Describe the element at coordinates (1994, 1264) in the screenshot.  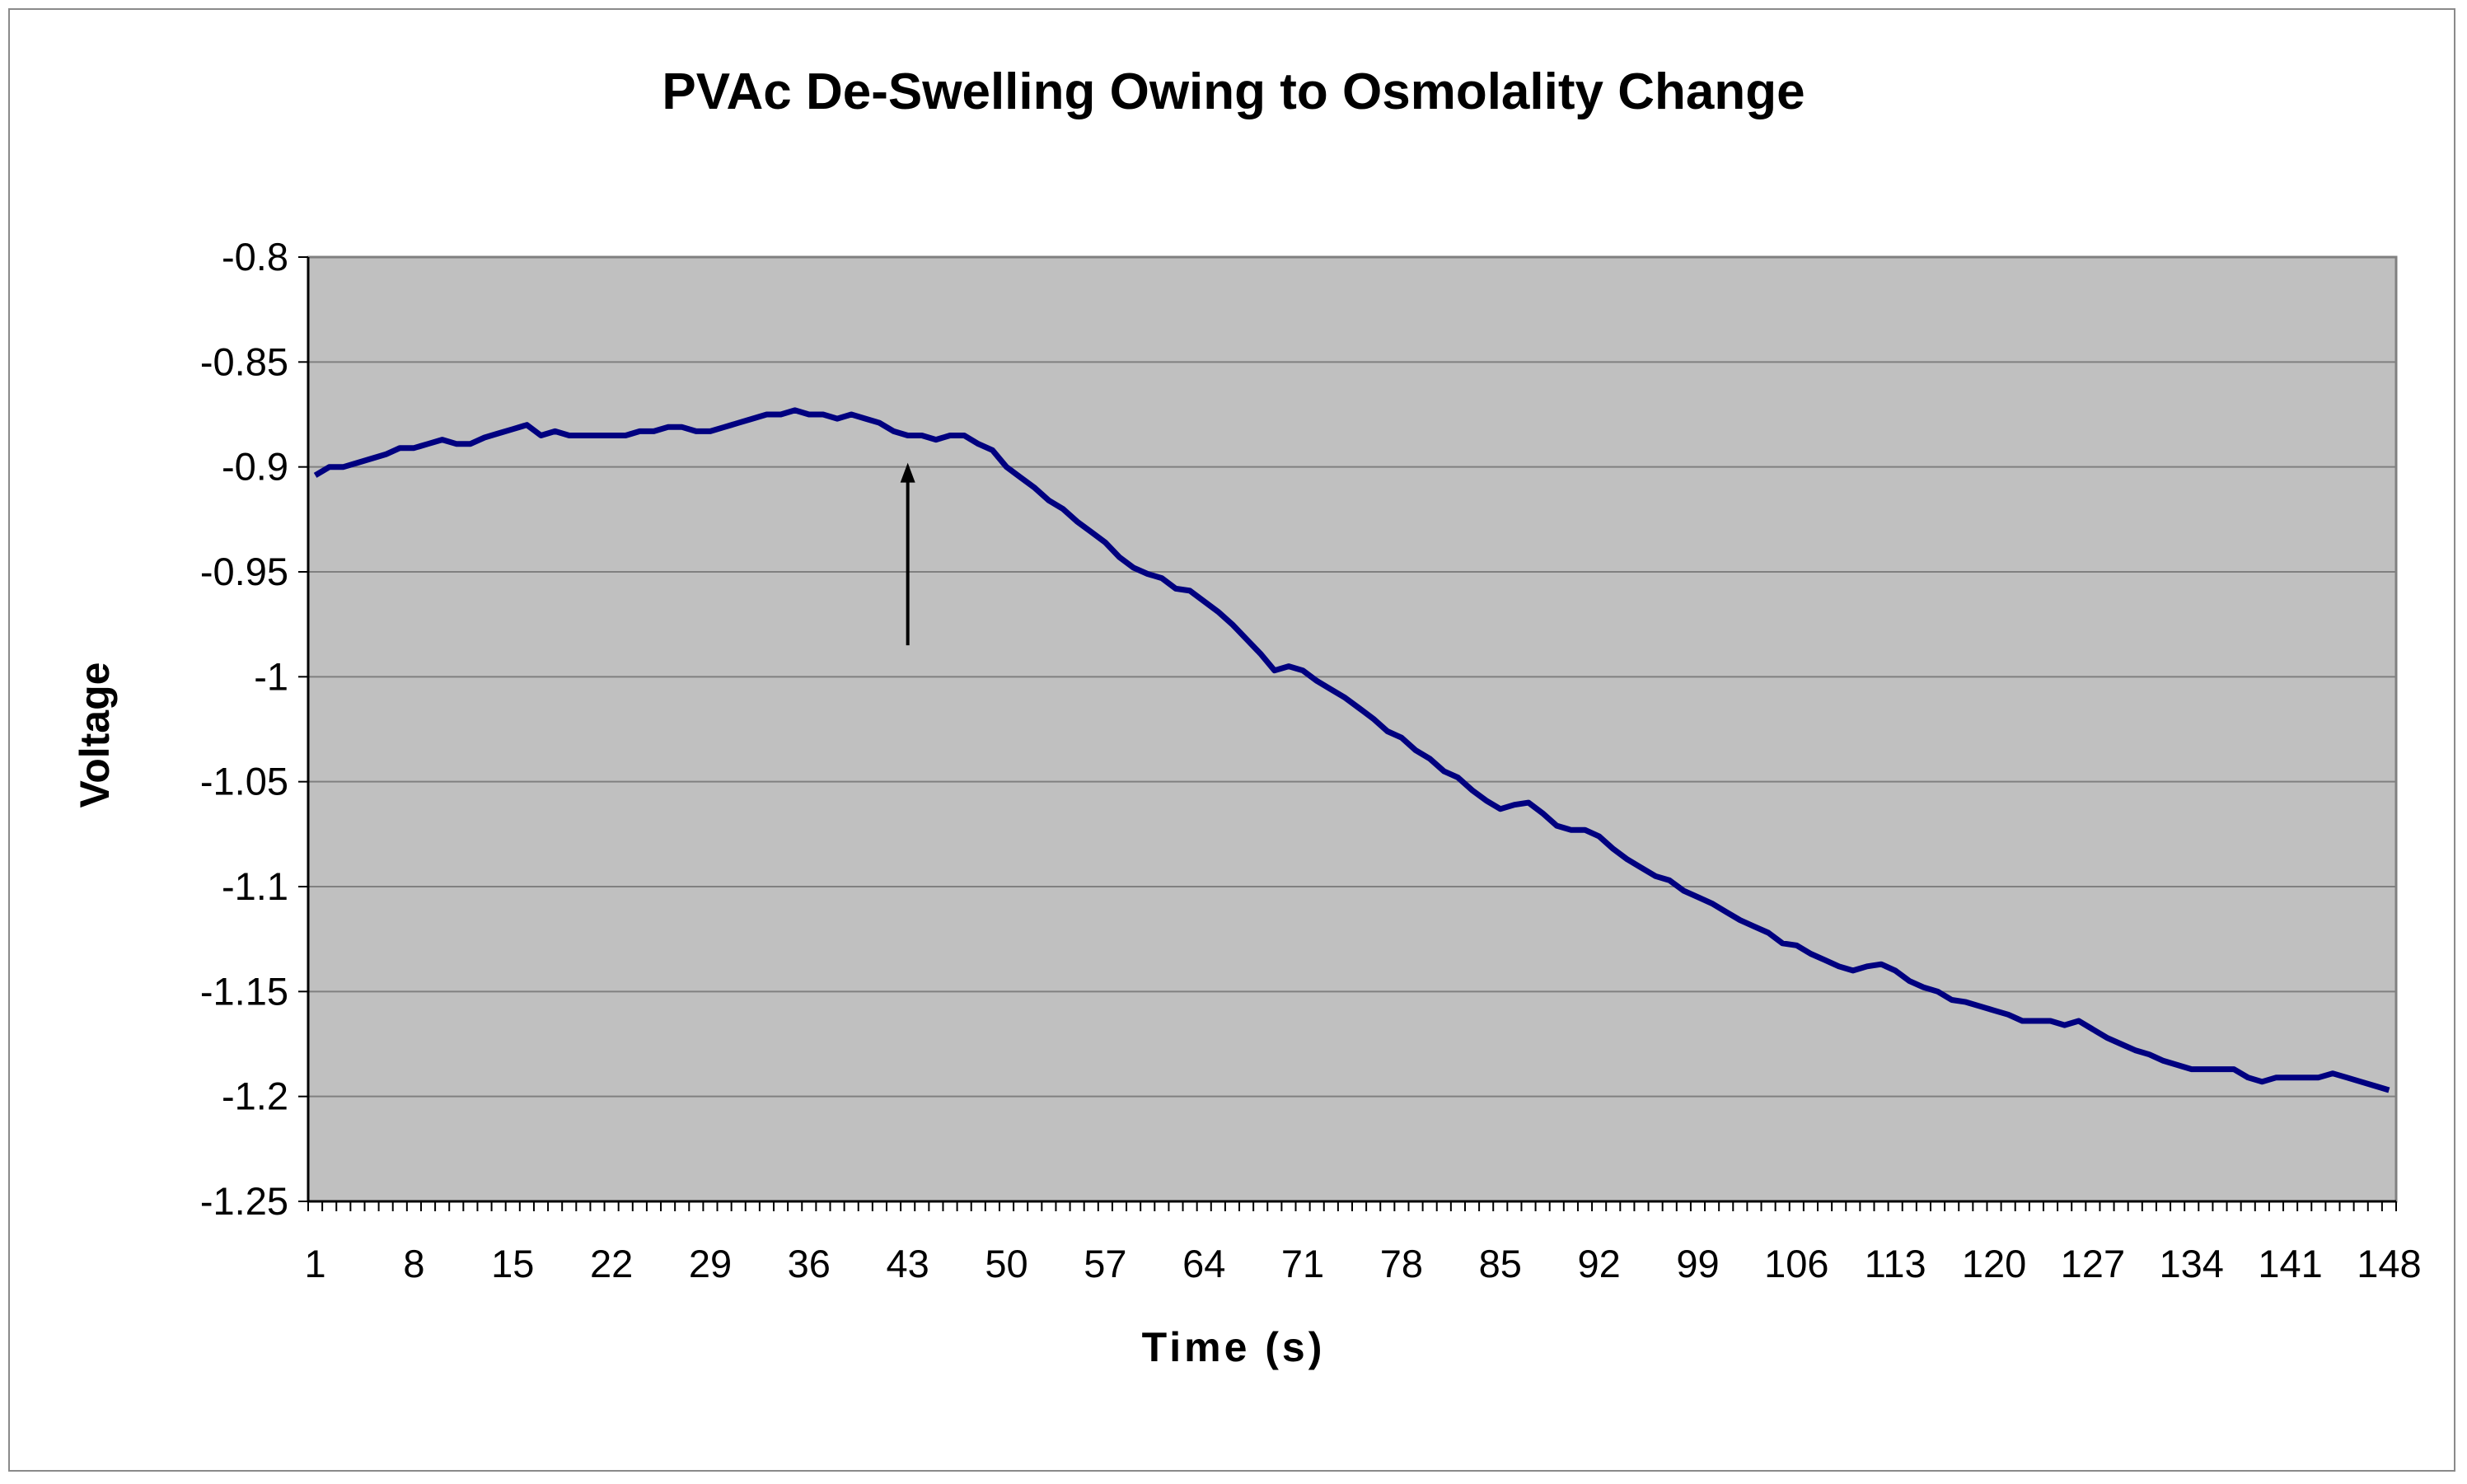
I see `x-tick-label: 120` at that location.